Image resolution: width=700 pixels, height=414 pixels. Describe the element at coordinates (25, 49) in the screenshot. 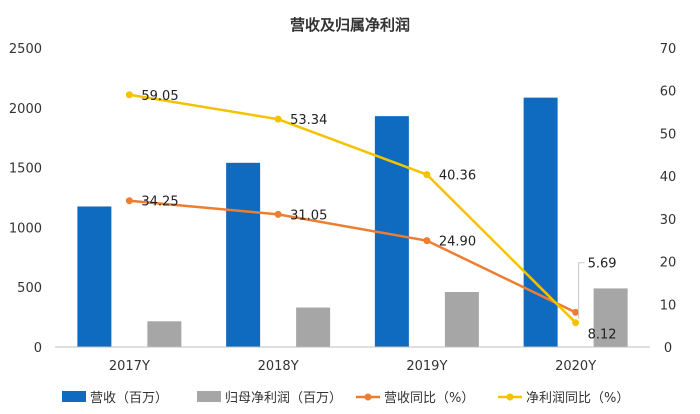

I see `left-axis-tick: 2500` at that location.